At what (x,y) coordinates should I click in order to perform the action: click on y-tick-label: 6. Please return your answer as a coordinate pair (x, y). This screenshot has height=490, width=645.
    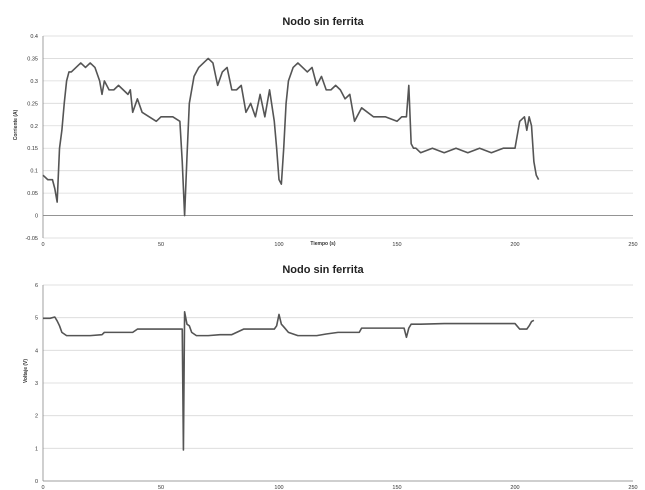
    Looking at the image, I should click on (36, 286).